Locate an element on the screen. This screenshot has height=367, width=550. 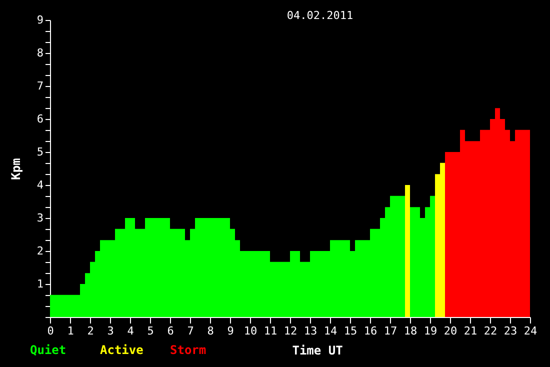
x-tick-label: 7 is located at coordinates (190, 331).